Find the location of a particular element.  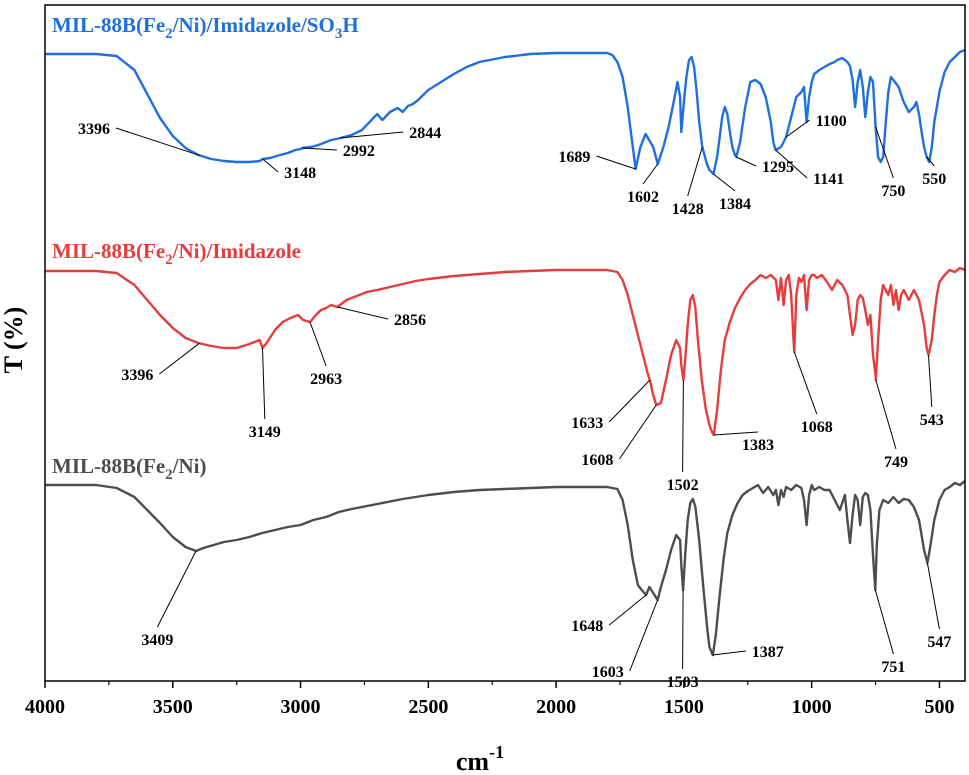

peak-label-18: 1608 is located at coordinates (597, 460).